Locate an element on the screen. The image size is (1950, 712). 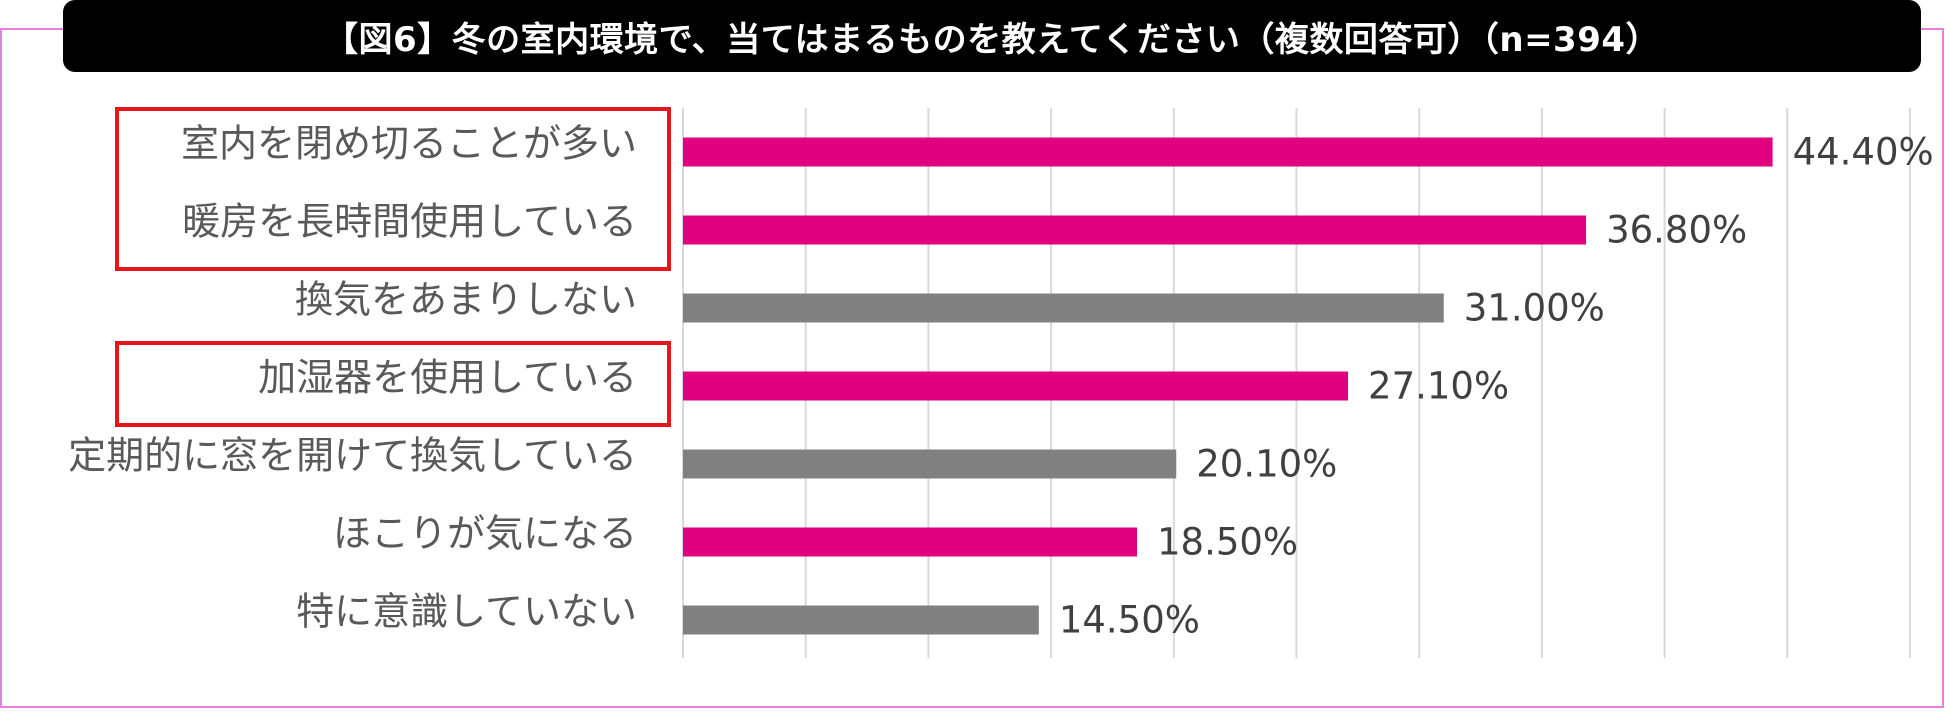
category-label: 特に意識していない is located at coordinates (466, 612).